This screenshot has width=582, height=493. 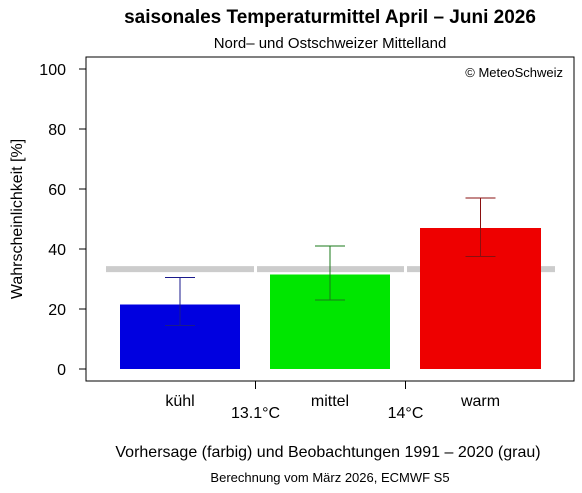 I want to click on chart-footnote: Berechnung vom März 2026, ECMWF S5, so click(x=329, y=477).